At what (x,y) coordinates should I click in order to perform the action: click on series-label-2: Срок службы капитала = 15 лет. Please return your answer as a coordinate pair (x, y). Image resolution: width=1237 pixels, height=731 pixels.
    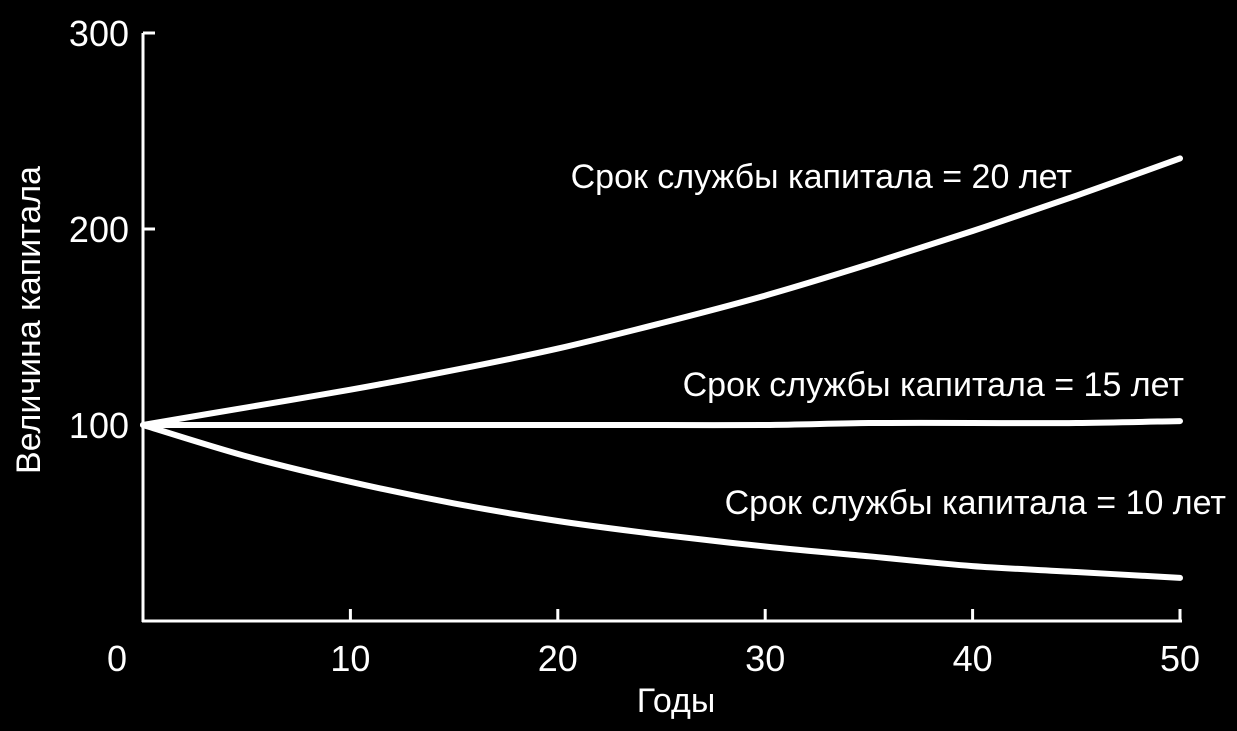
    Looking at the image, I should click on (933, 385).